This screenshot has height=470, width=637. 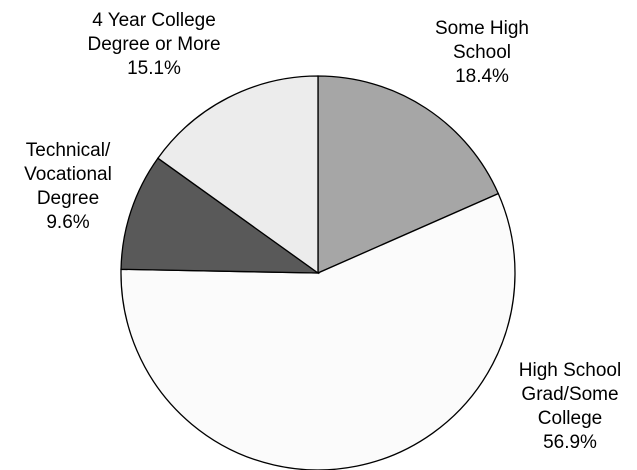 I want to click on slice-label: Technical/Vocational Degree 9.6%, so click(x=68, y=186).